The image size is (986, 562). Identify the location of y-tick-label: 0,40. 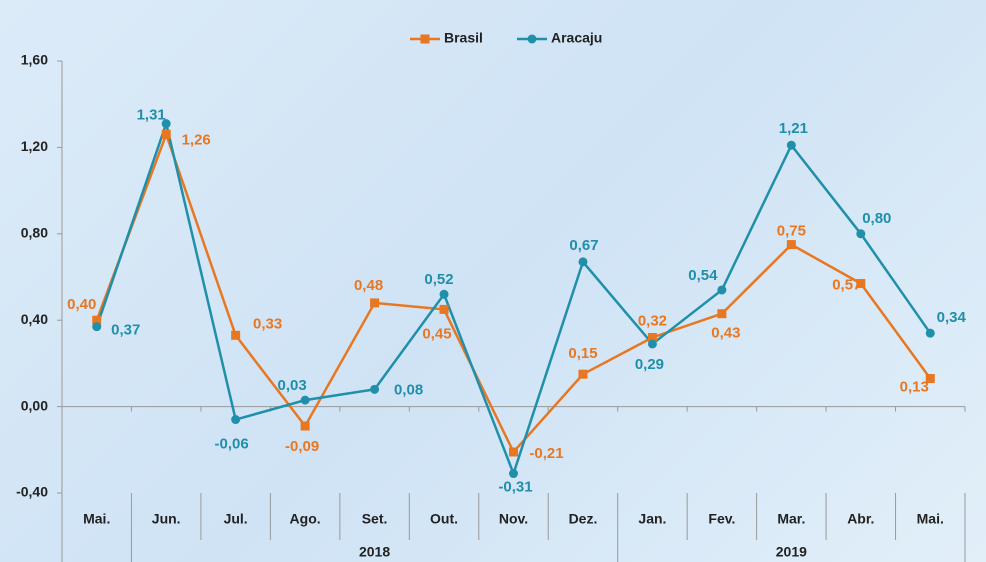
(34, 319).